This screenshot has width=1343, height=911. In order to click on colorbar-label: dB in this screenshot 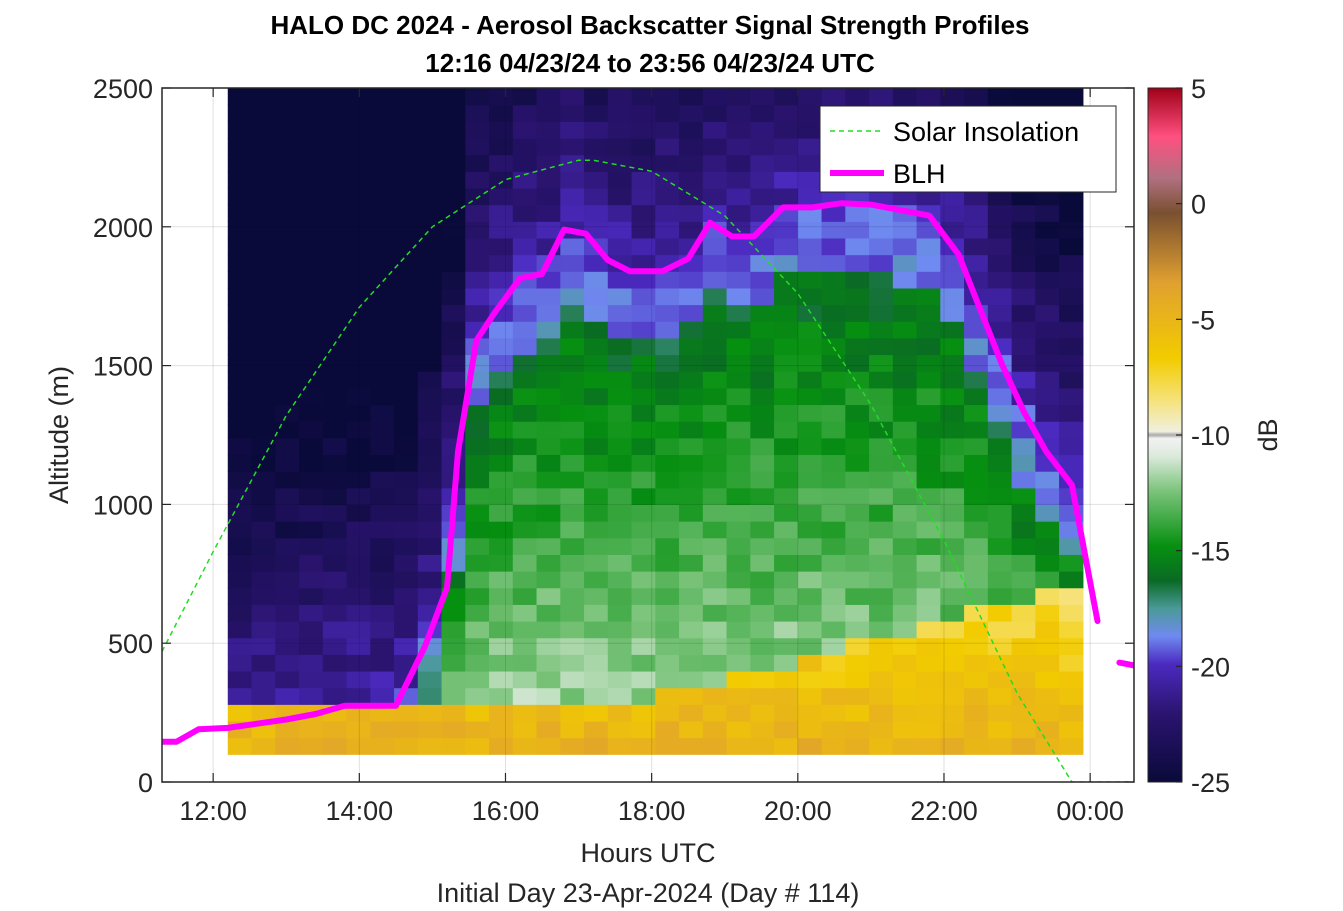, I will do `click(1268, 434)`.